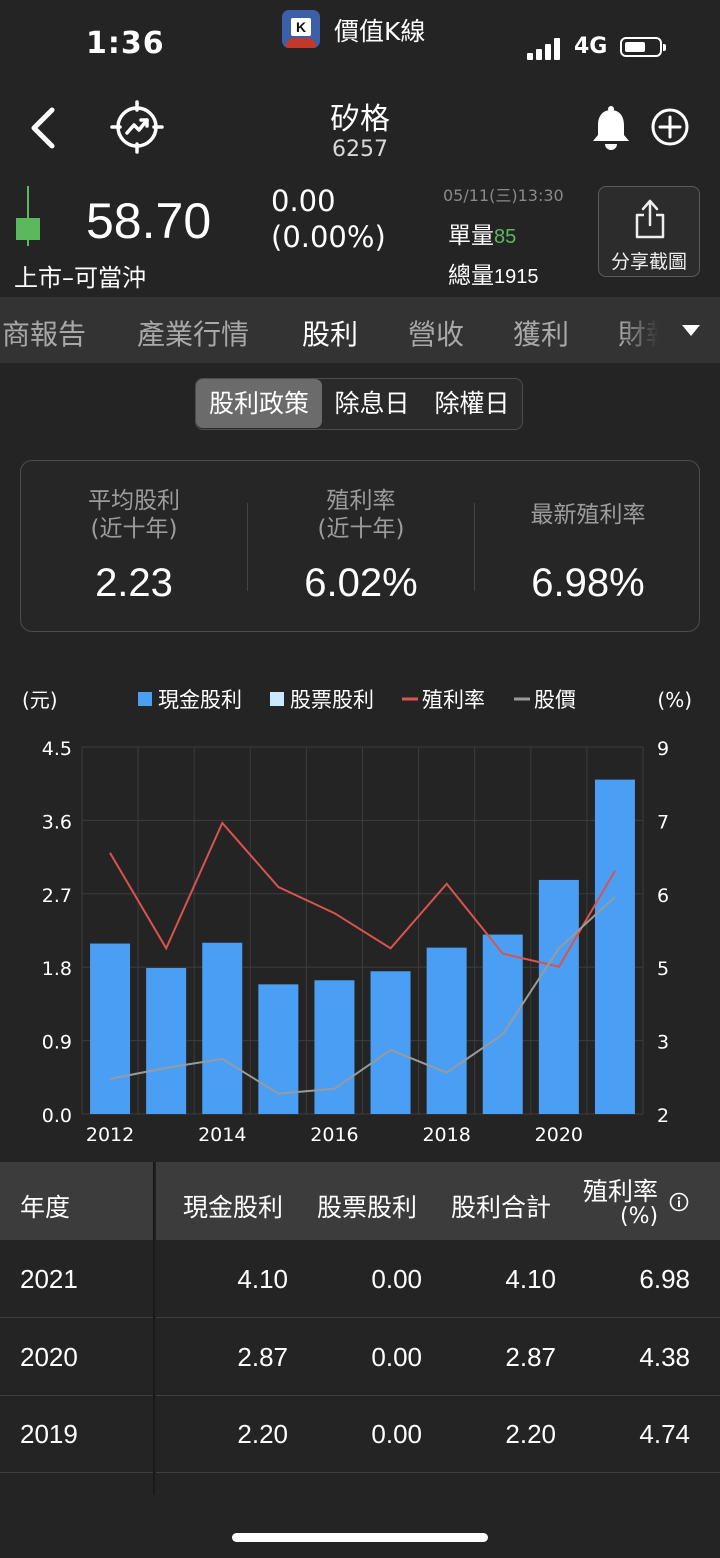 Image resolution: width=720 pixels, height=1558 pixels. What do you see at coordinates (362, 894) in the screenshot?
I see `line-yield` at bounding box center [362, 894].